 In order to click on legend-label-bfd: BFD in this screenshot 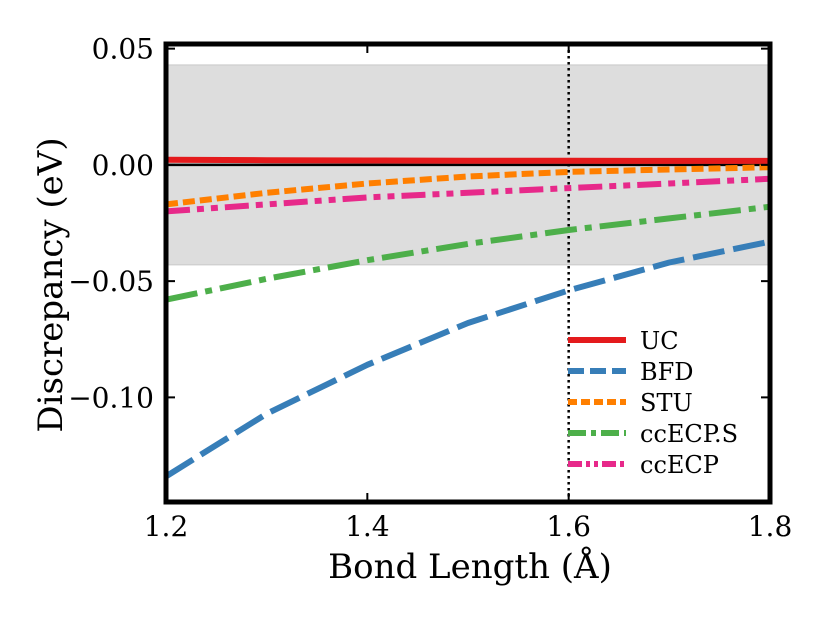, I will do `click(667, 372)`.